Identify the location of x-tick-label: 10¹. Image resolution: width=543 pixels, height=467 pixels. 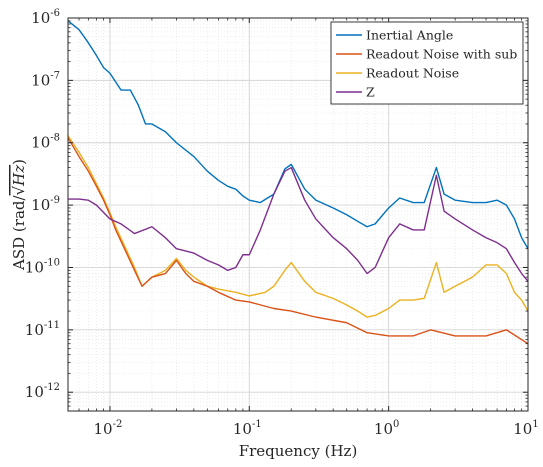
(525, 428).